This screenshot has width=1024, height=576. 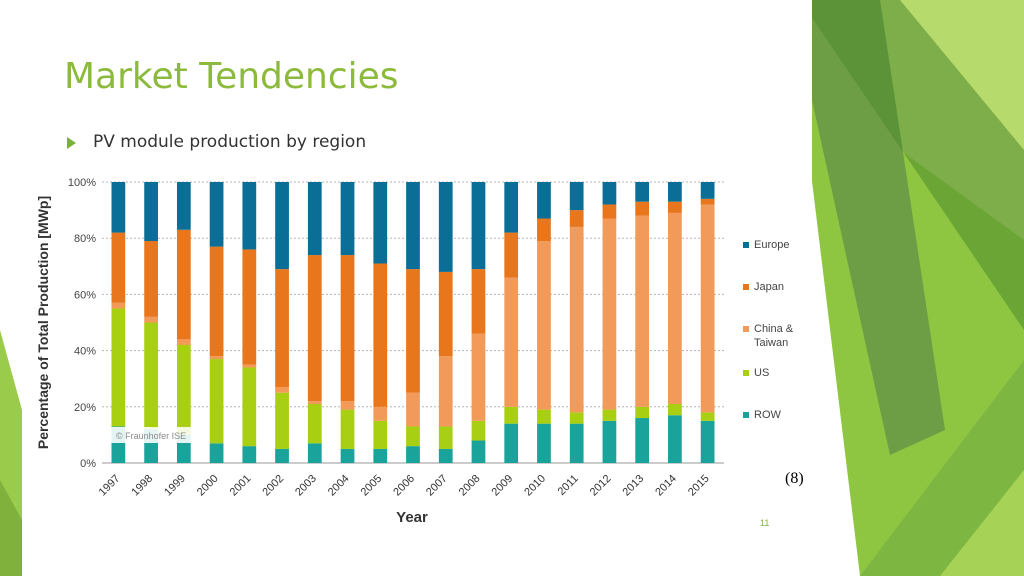 What do you see at coordinates (71, 143) in the screenshot?
I see `bullet-arrow-icon` at bounding box center [71, 143].